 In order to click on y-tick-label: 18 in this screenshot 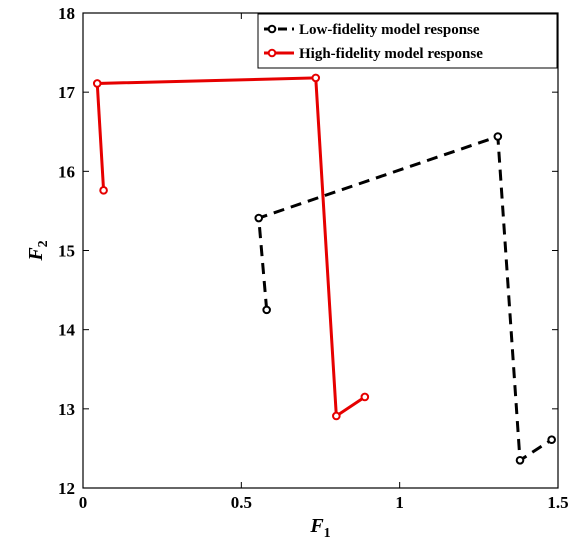, I will do `click(66, 13)`.